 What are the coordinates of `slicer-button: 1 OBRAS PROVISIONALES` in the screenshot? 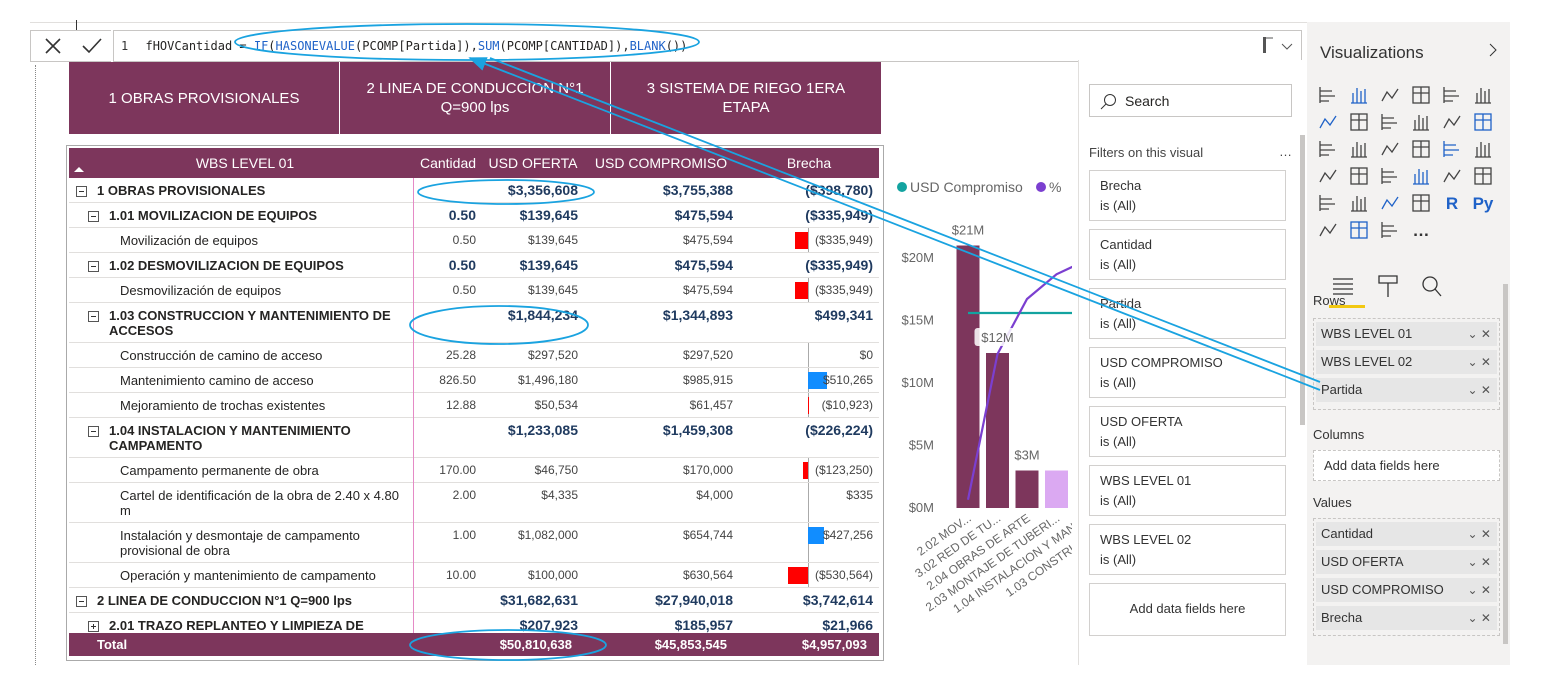 It's located at (204, 98).